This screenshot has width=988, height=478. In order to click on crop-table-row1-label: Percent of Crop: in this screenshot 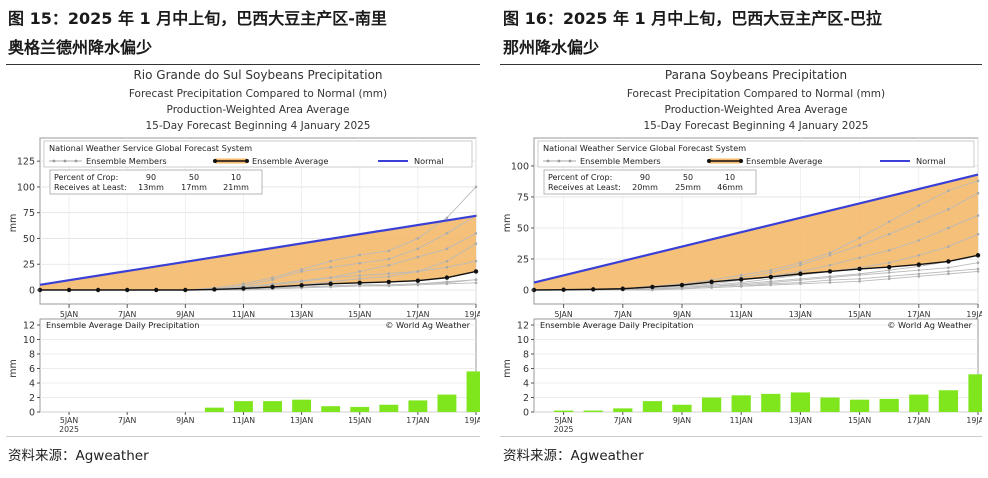, I will do `click(580, 177)`.